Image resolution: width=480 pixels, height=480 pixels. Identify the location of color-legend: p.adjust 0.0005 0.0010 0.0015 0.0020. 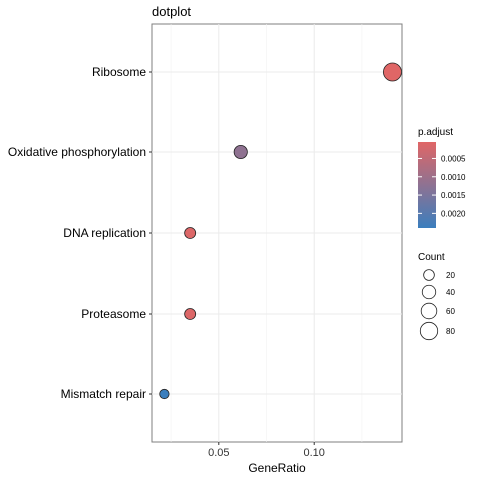
(442, 177).